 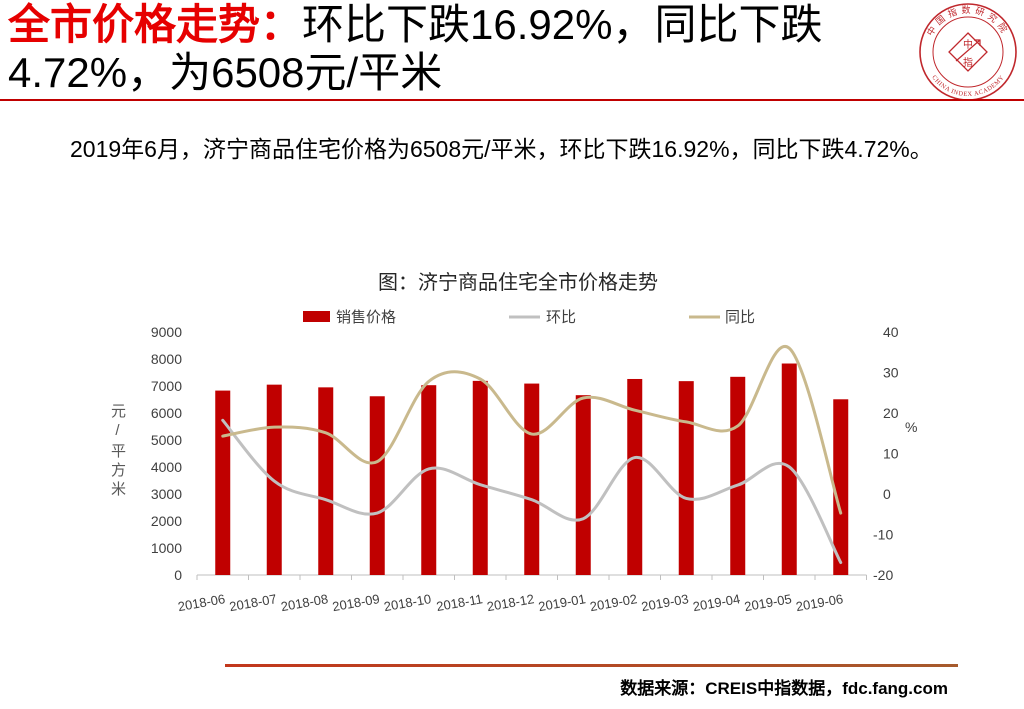 What do you see at coordinates (768, 602) in the screenshot?
I see `x-tick-label: 2019-05` at bounding box center [768, 602].